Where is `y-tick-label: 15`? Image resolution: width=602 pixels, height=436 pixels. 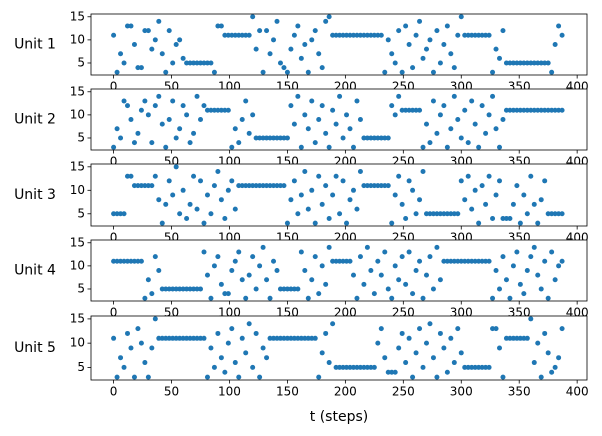
y-tick-label: 15 is located at coordinates (77, 166).